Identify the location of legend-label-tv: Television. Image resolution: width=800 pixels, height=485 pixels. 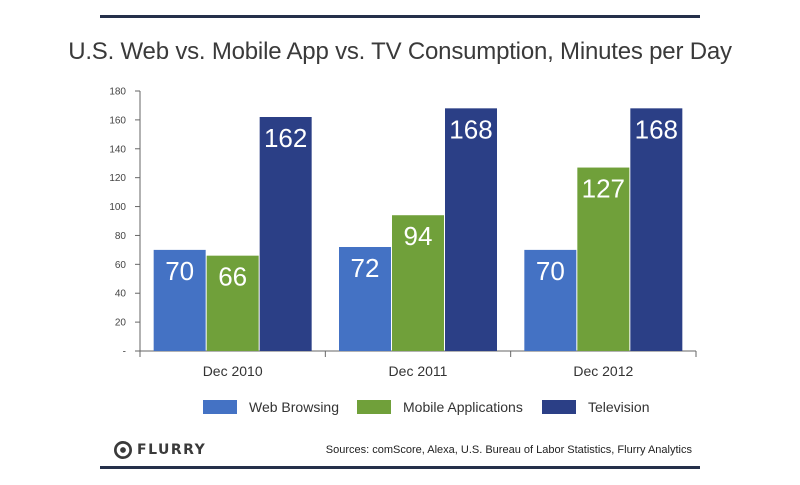
(619, 407).